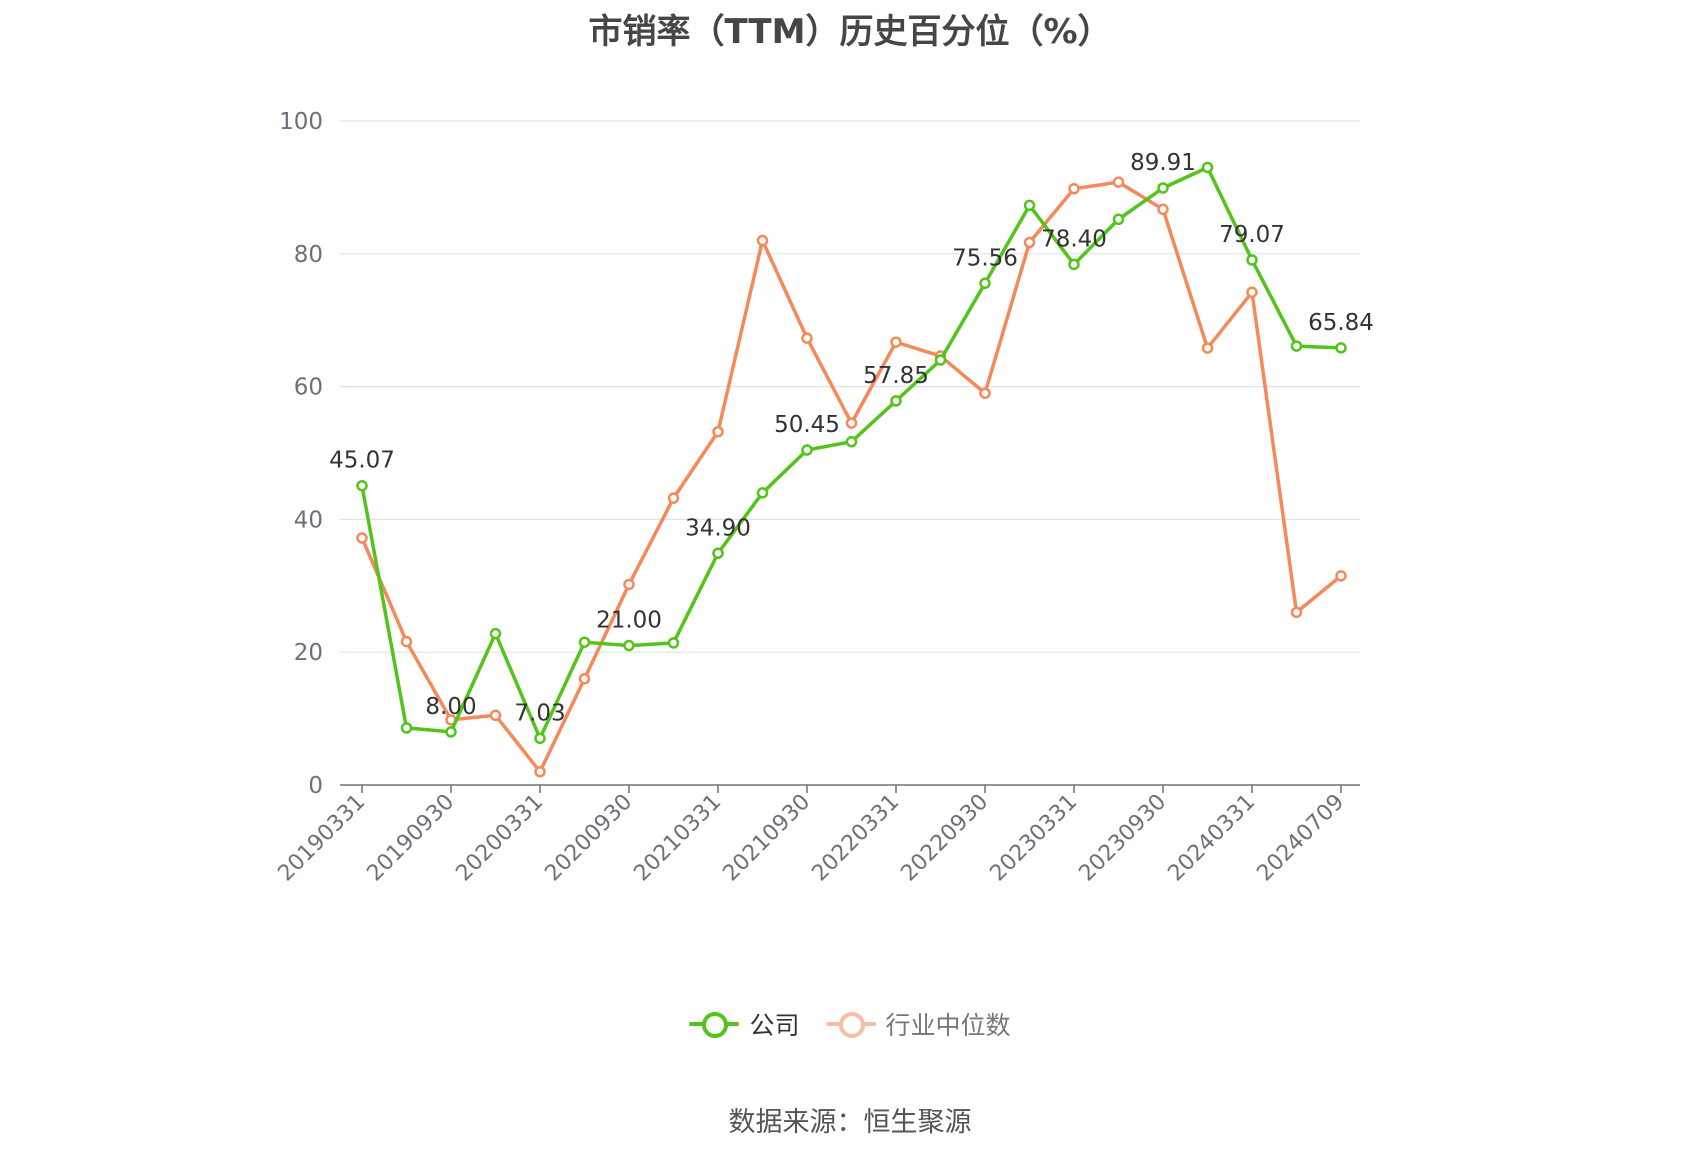  What do you see at coordinates (855, 838) in the screenshot?
I see `x-tick-label: 20220331` at bounding box center [855, 838].